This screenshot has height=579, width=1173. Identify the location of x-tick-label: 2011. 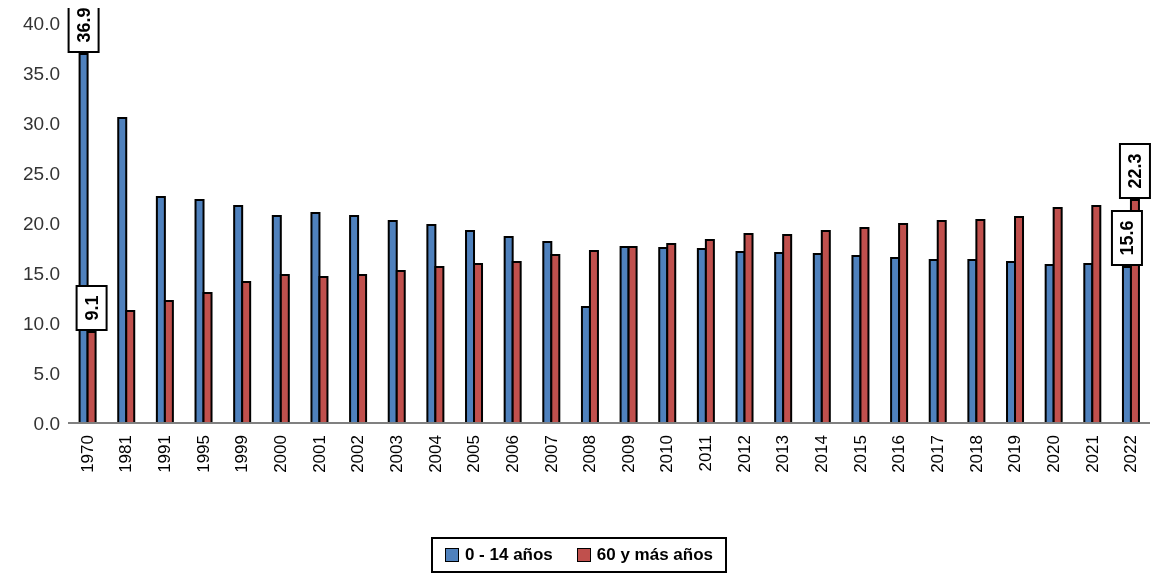
(706, 453).